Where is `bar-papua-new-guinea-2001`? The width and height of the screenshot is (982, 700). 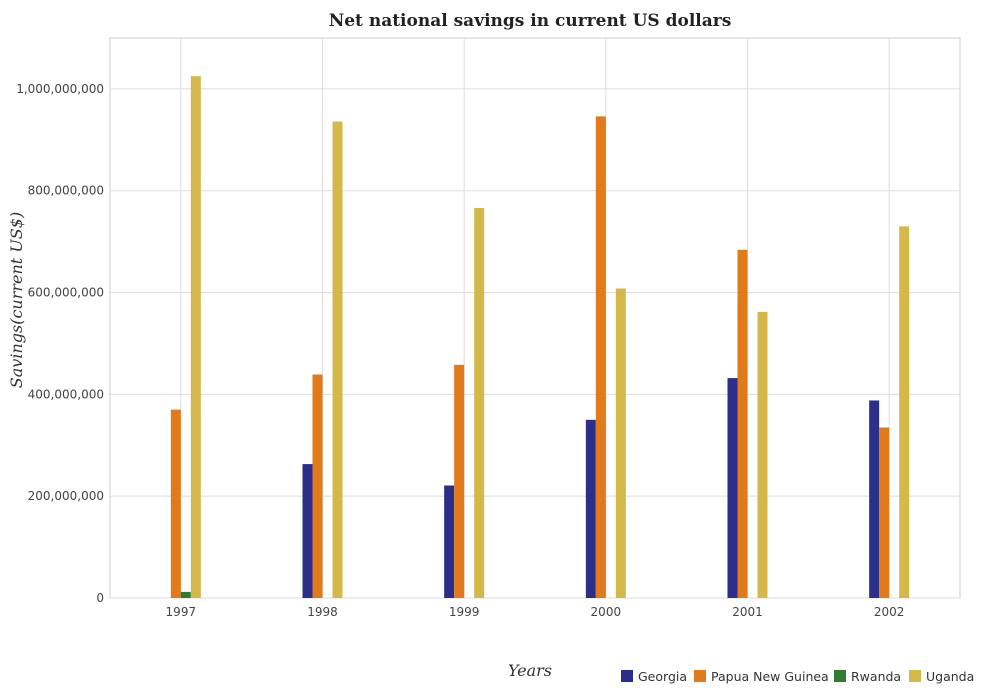
bar-papua-new-guinea-2001 is located at coordinates (742, 424).